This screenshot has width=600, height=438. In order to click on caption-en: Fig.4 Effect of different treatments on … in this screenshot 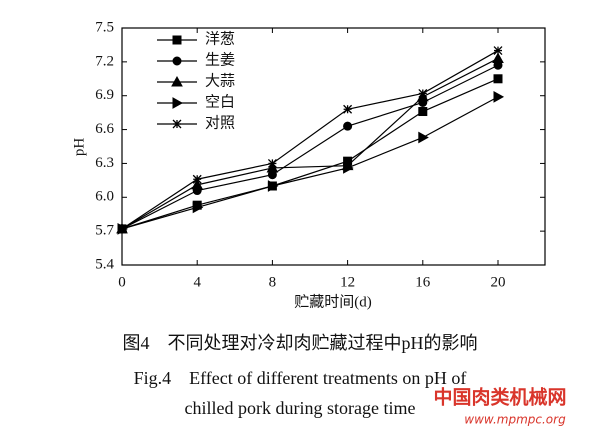, I will do `click(300, 378)`.